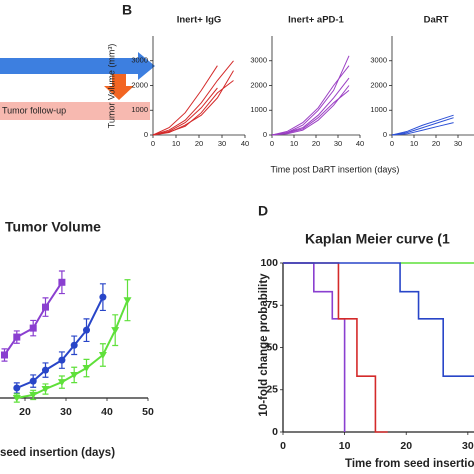  What do you see at coordinates (264, 345) in the screenshot?
I see `y-axis-label: 10-fold change probability` at bounding box center [264, 345].